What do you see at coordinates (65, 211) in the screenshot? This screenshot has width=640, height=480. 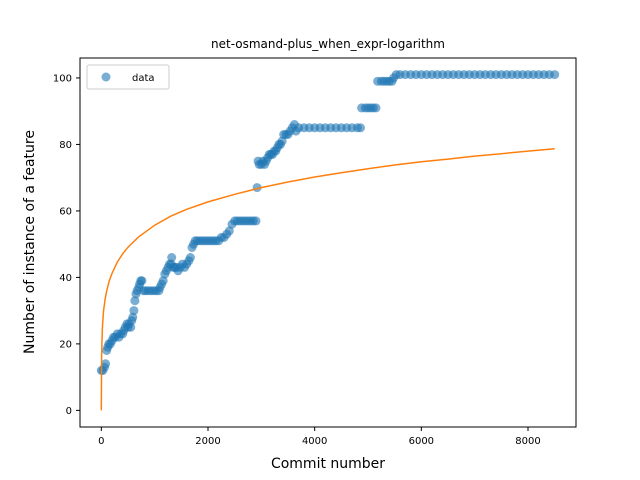 I see `y-tick-label: 60` at bounding box center [65, 211].